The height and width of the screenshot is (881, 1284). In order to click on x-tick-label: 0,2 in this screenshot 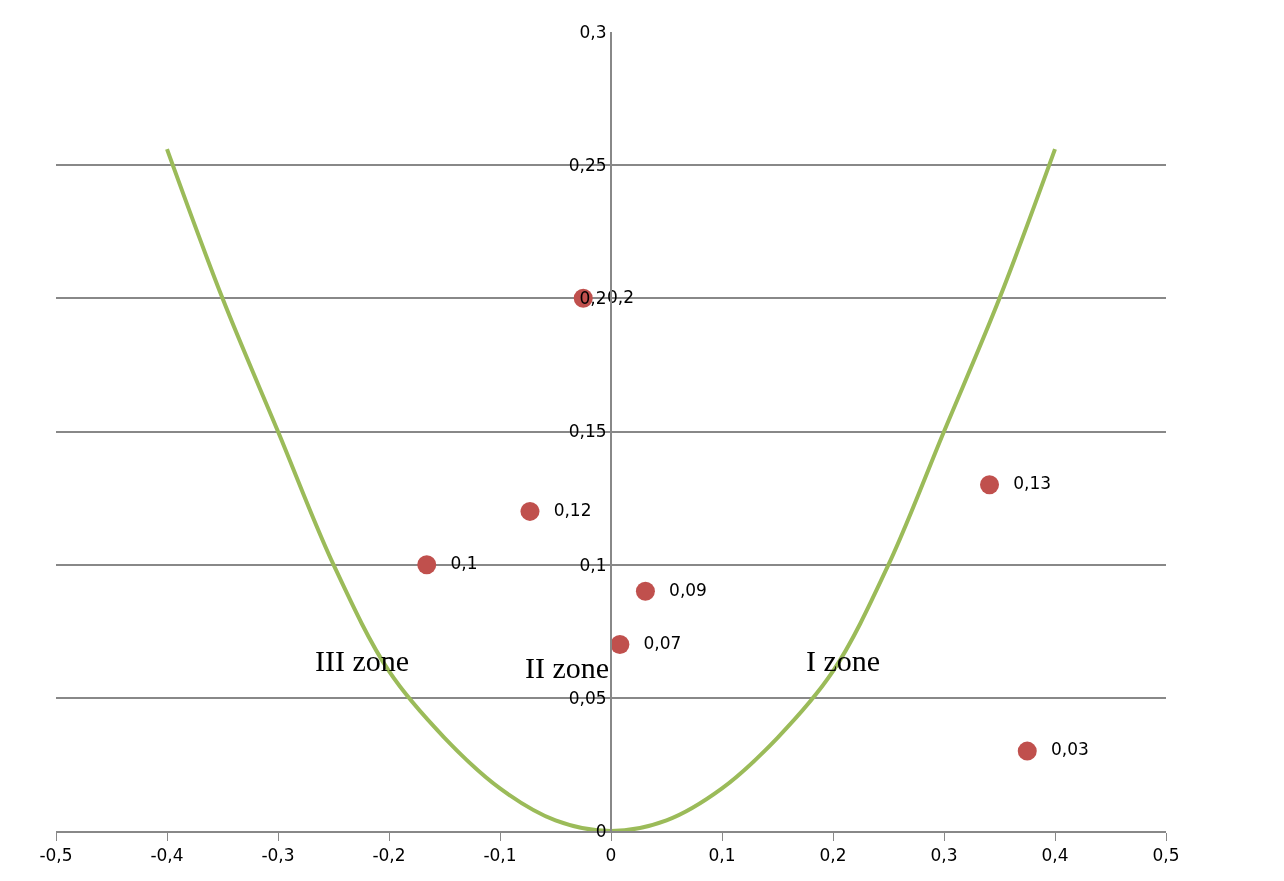, I will do `click(833, 855)`.